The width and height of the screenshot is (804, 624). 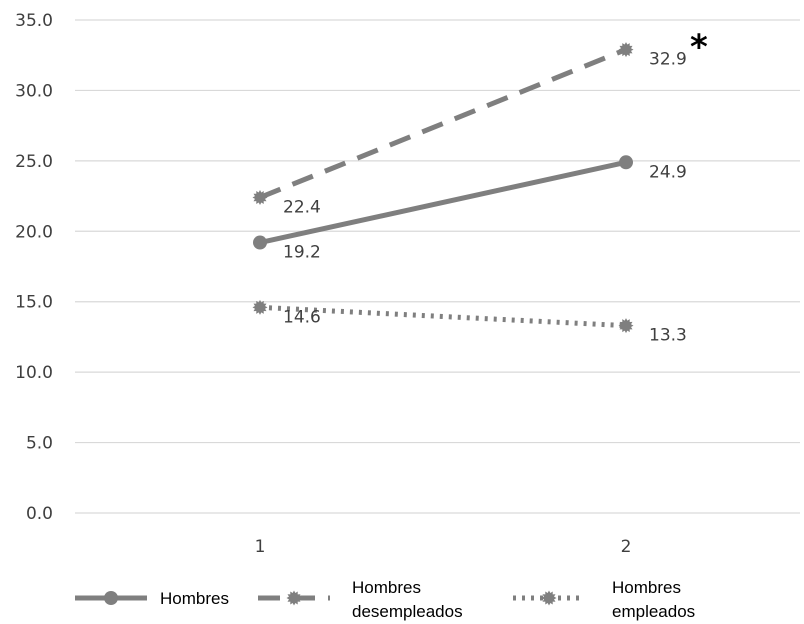 What do you see at coordinates (34, 91) in the screenshot?
I see `y-tick-label: 30.0` at bounding box center [34, 91].